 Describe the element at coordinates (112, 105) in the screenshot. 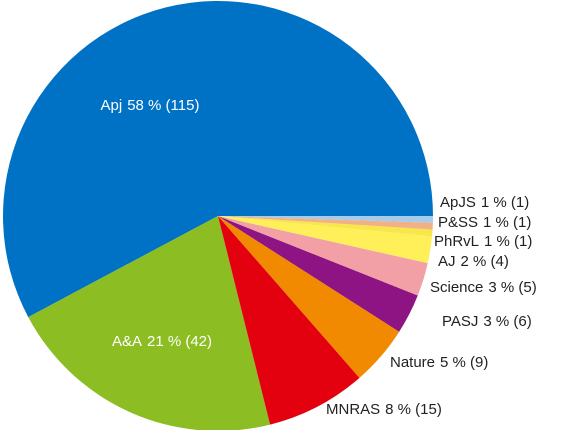

I see `slice-name: Apj` at that location.